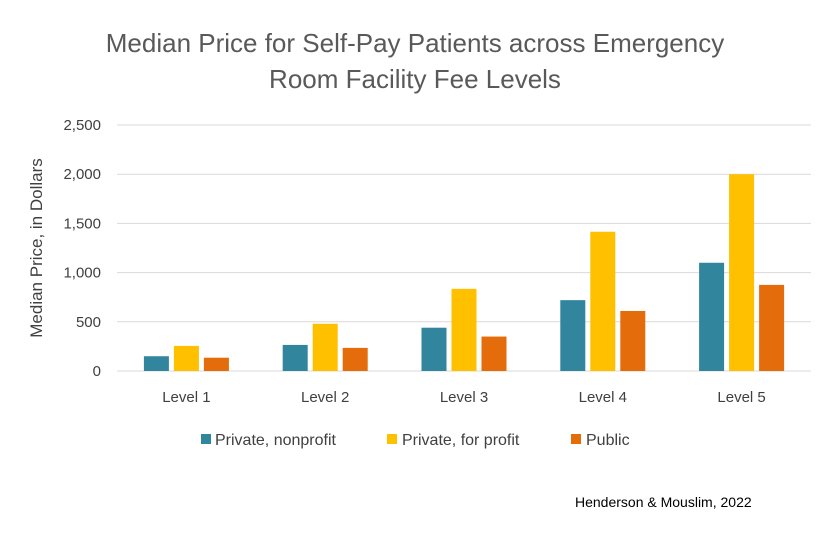 The image size is (835, 537). What do you see at coordinates (36, 248) in the screenshot?
I see `y-axis-label: Median Price, in Dollars` at bounding box center [36, 248].